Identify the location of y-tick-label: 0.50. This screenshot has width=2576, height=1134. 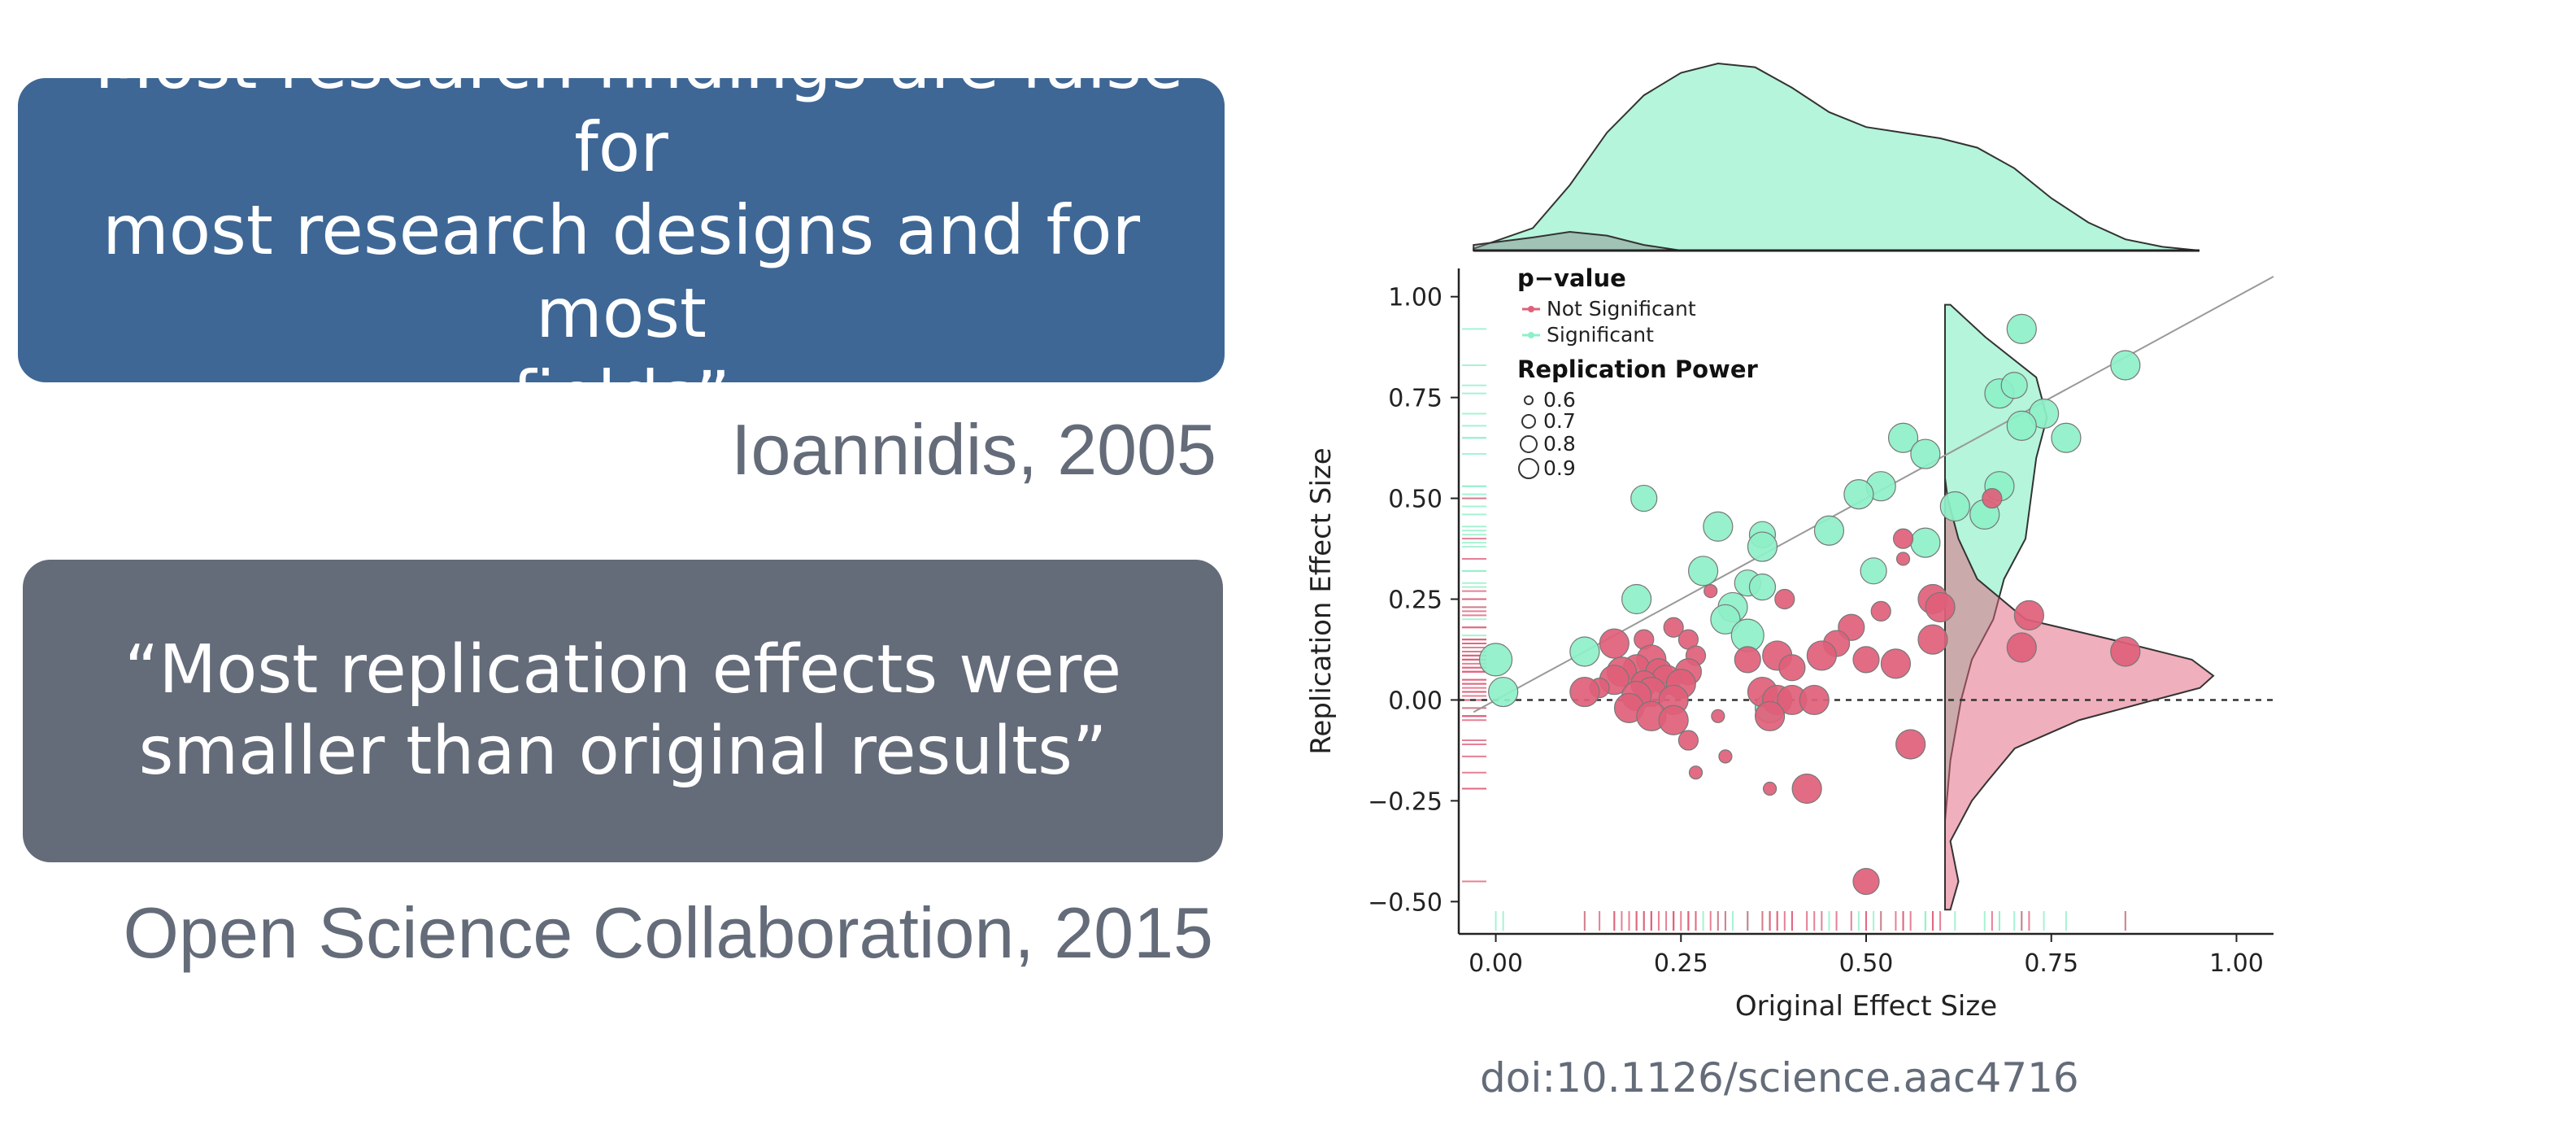
(1415, 500).